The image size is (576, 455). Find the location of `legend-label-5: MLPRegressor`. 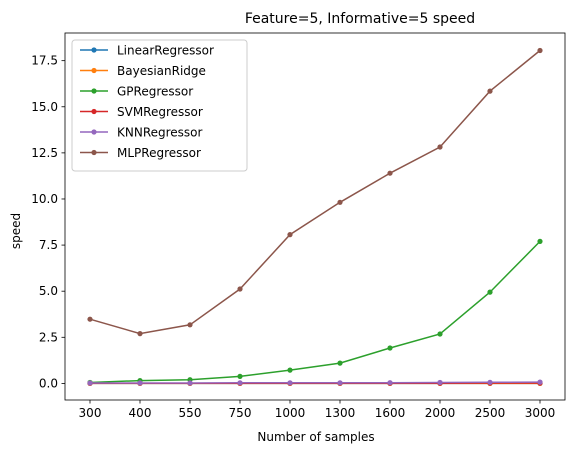

legend-label-5: MLPRegressor is located at coordinates (159, 153).